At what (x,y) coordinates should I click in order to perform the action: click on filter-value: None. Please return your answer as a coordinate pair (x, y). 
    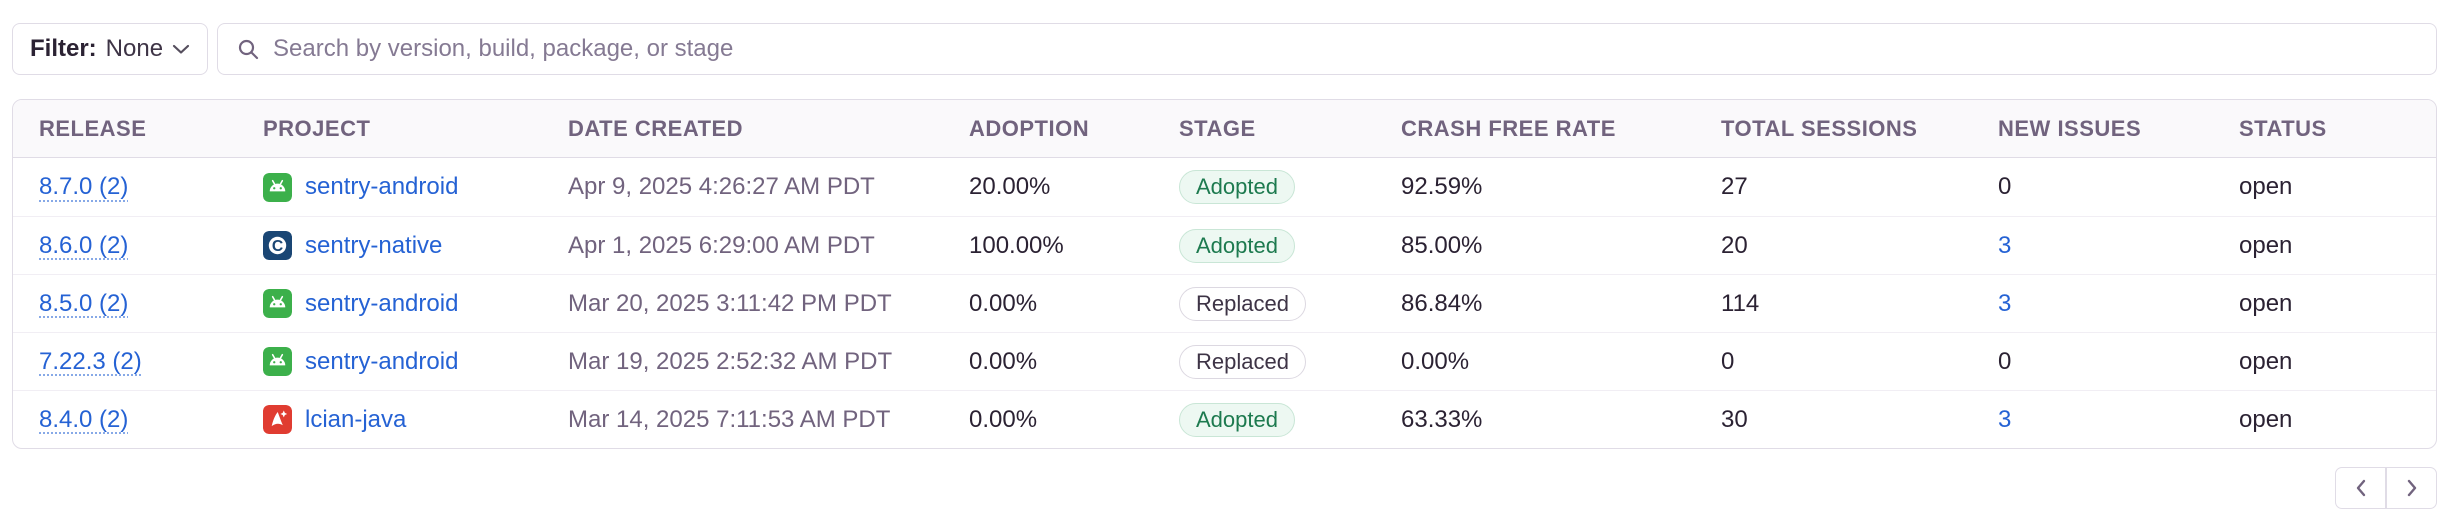
    Looking at the image, I should click on (134, 48).